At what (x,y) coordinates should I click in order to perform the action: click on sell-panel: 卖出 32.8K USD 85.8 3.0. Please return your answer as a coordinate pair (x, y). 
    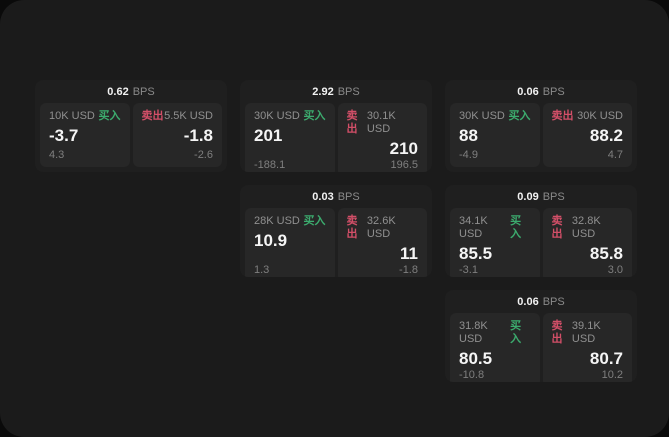
    Looking at the image, I should click on (587, 242).